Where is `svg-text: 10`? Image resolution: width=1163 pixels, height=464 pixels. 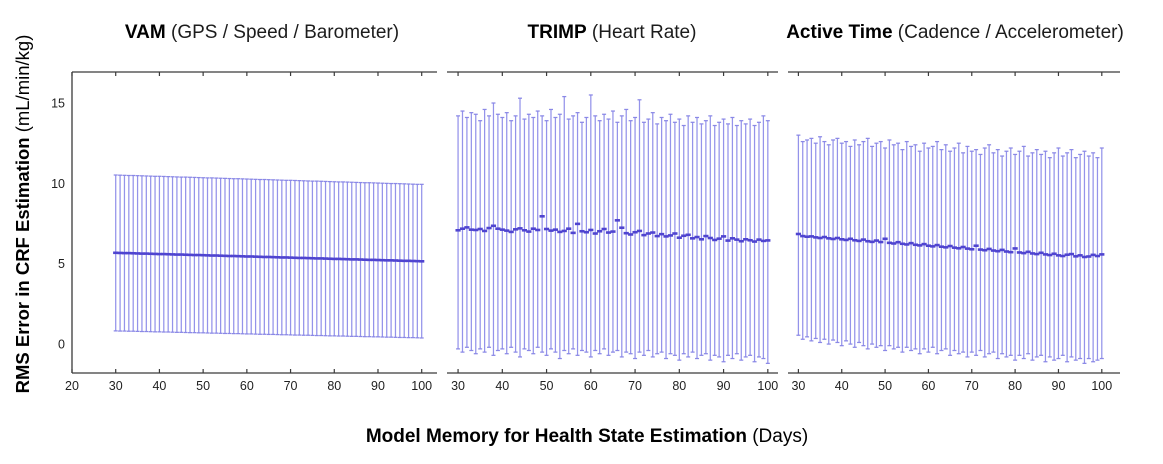
svg-text: 10 is located at coordinates (58, 184).